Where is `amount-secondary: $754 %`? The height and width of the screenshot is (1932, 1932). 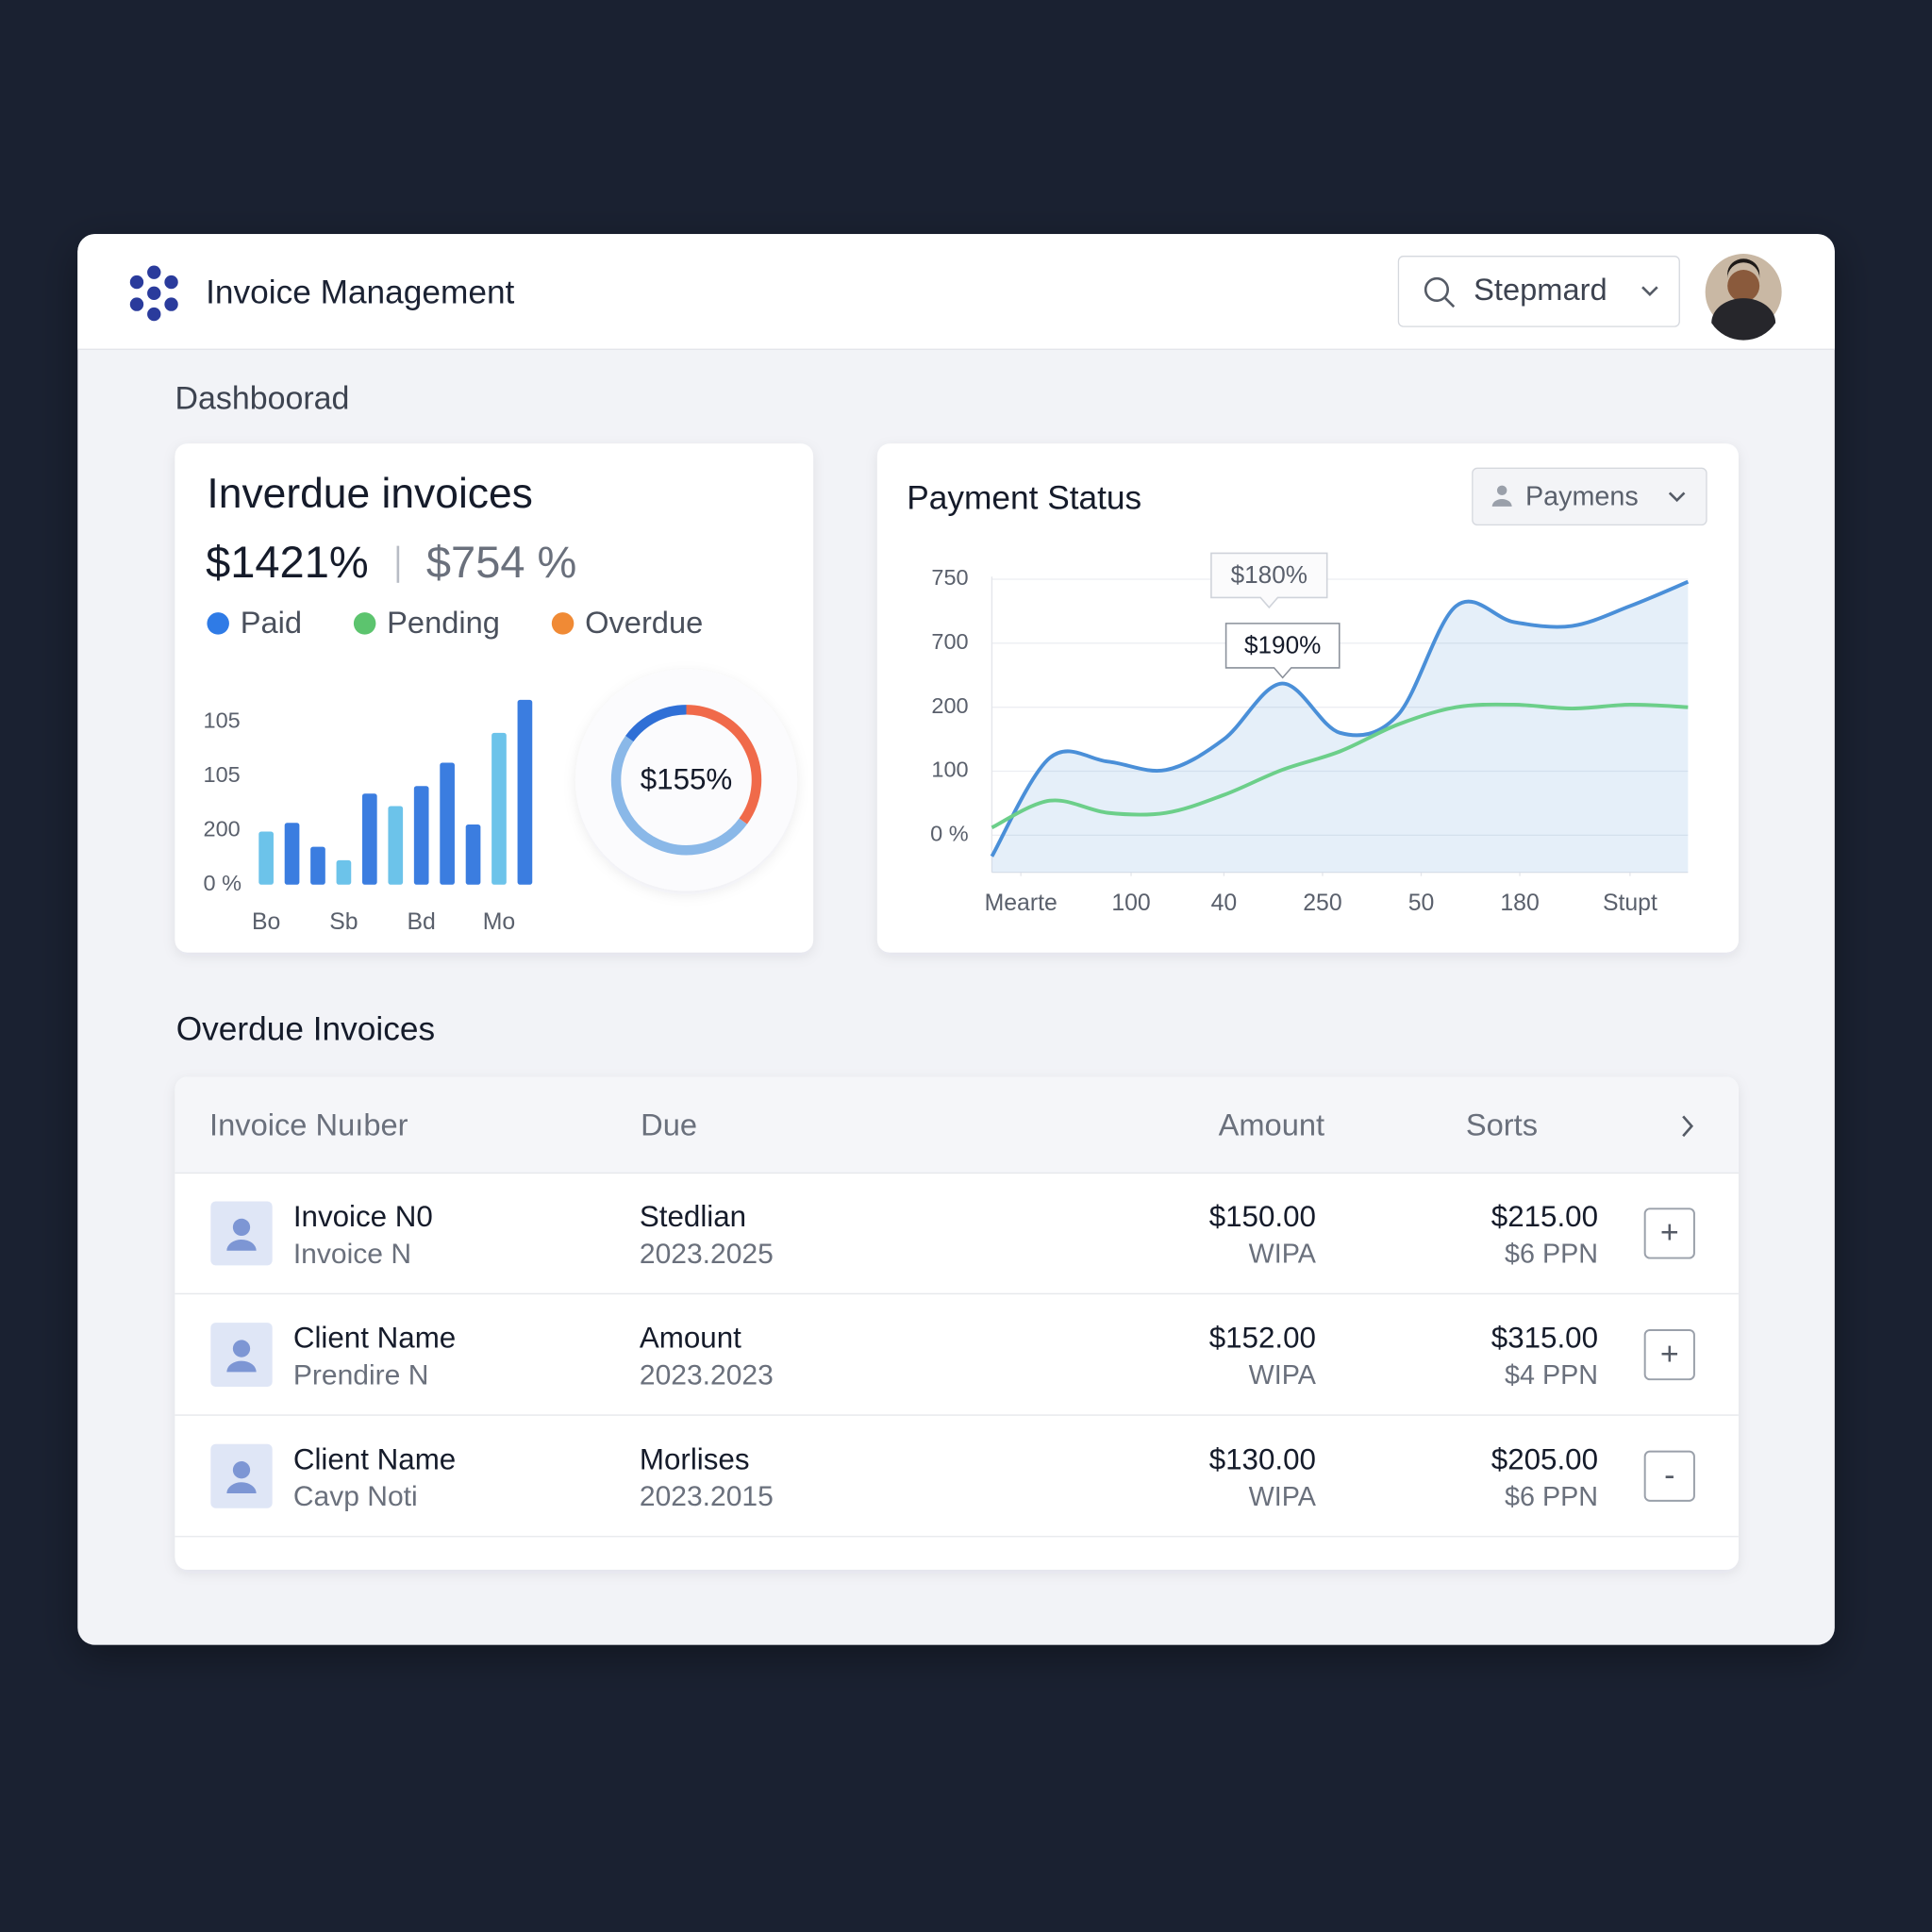
amount-secondary: $754 % is located at coordinates (501, 562).